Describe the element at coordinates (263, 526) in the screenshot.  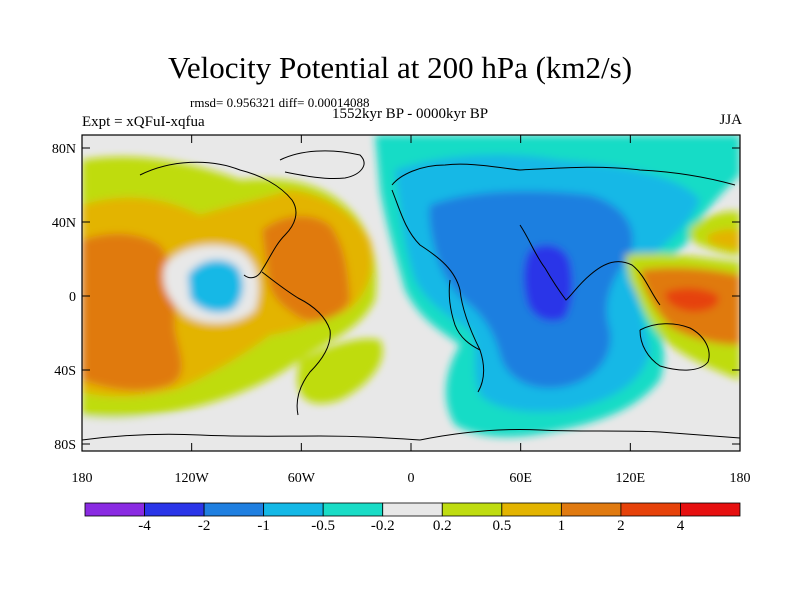
I see `colorbar-label: -1` at that location.